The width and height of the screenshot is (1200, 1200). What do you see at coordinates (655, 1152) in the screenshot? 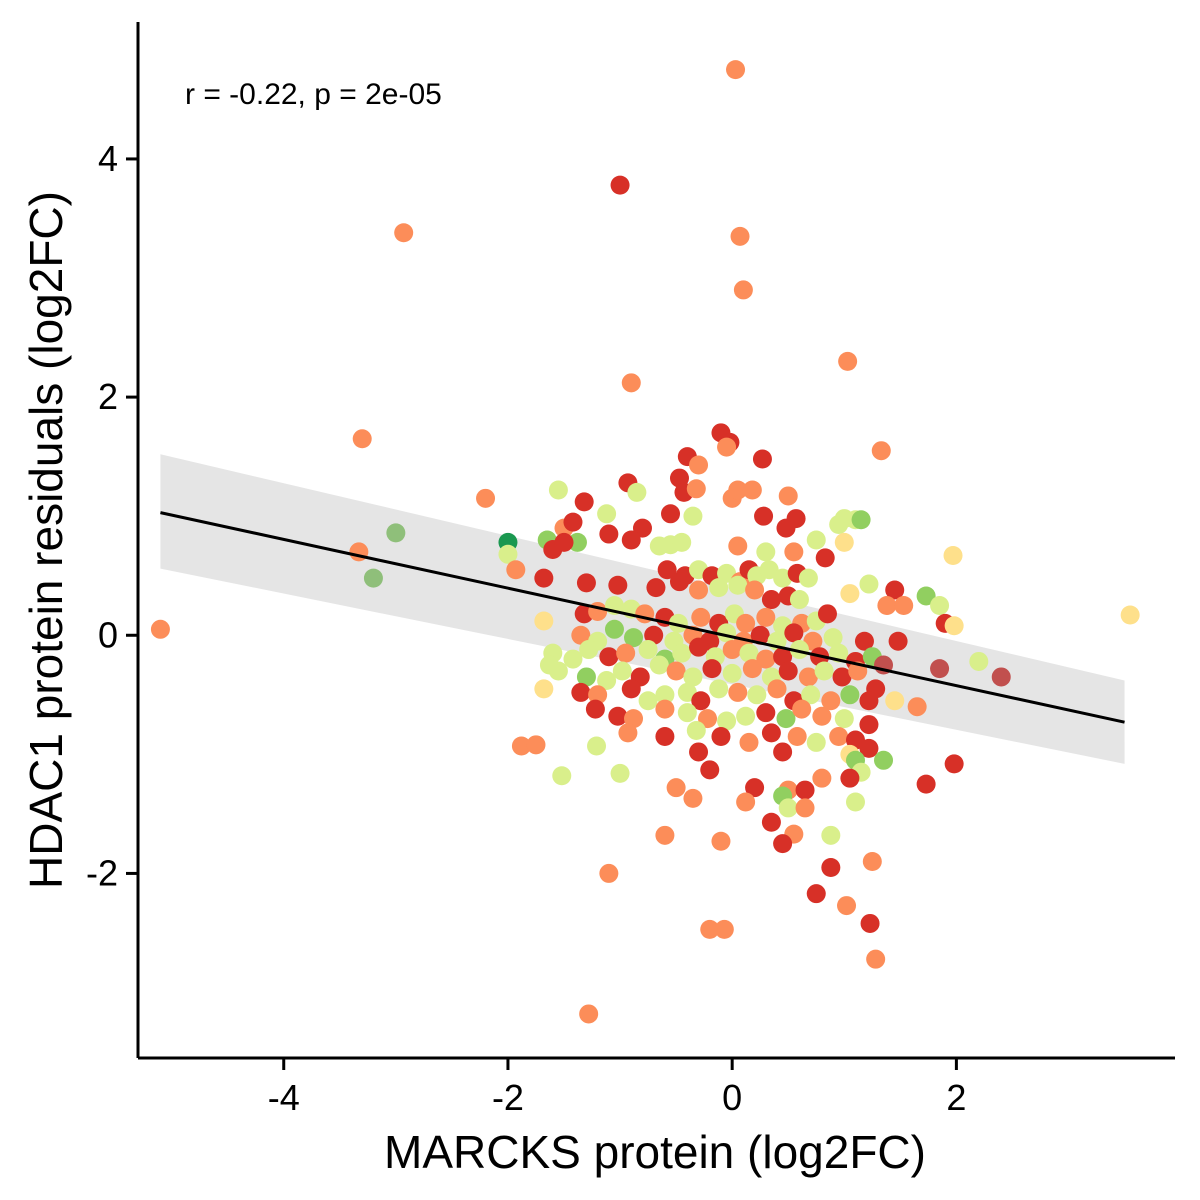
I see `x-axis-title: MARCKS protein (log2FC)` at bounding box center [655, 1152].